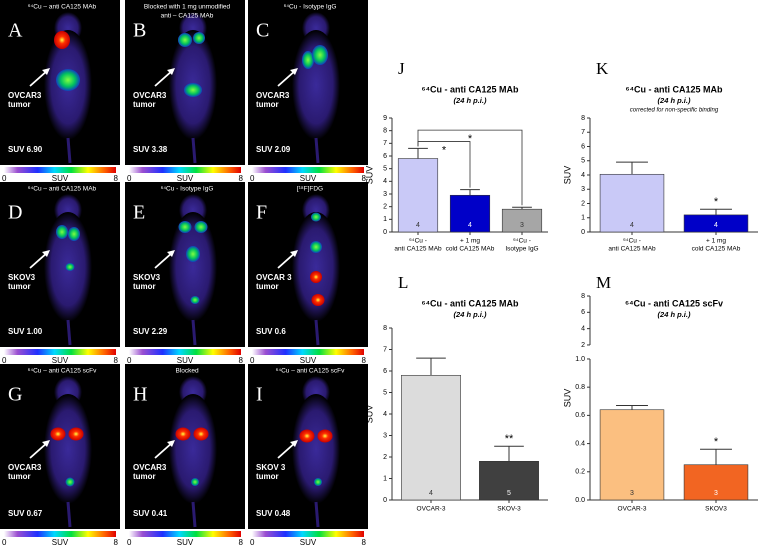 The image size is (778, 545). Describe the element at coordinates (602, 68) in the screenshot. I see `panel-letter: K` at that location.